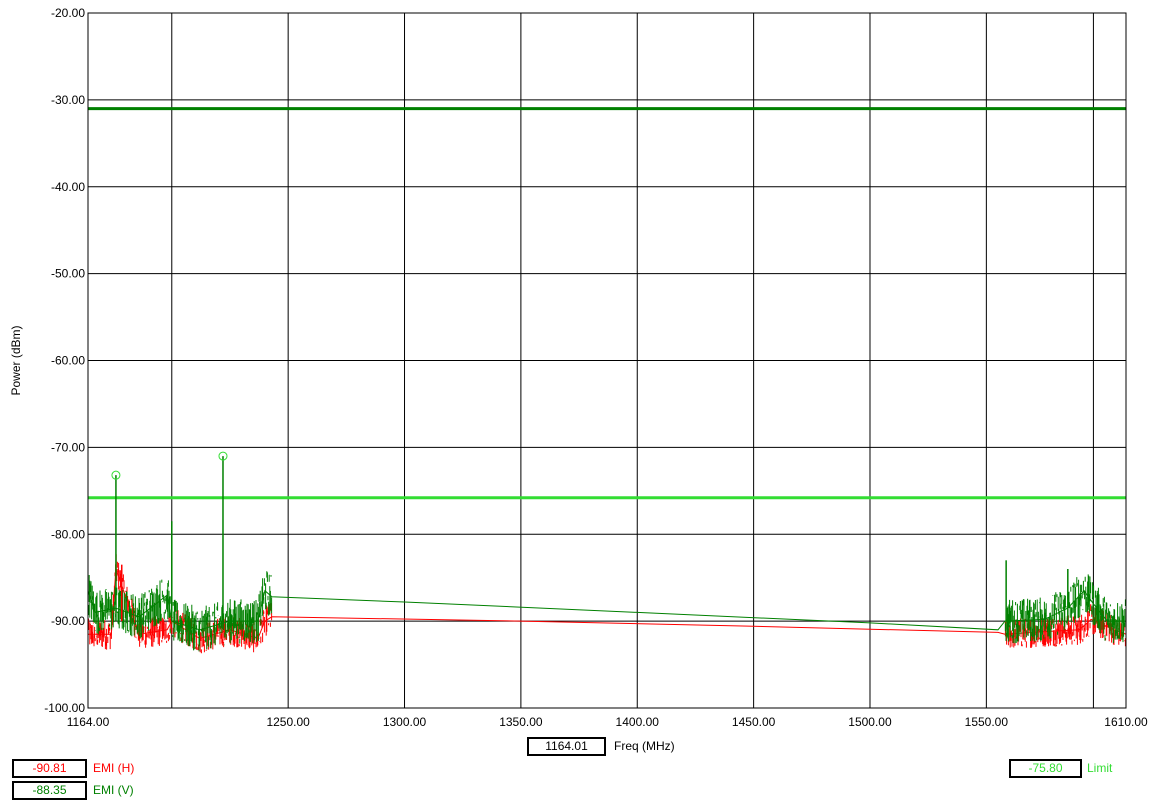  What do you see at coordinates (68, 100) in the screenshot?
I see `y-tick-label: -30.00` at bounding box center [68, 100].